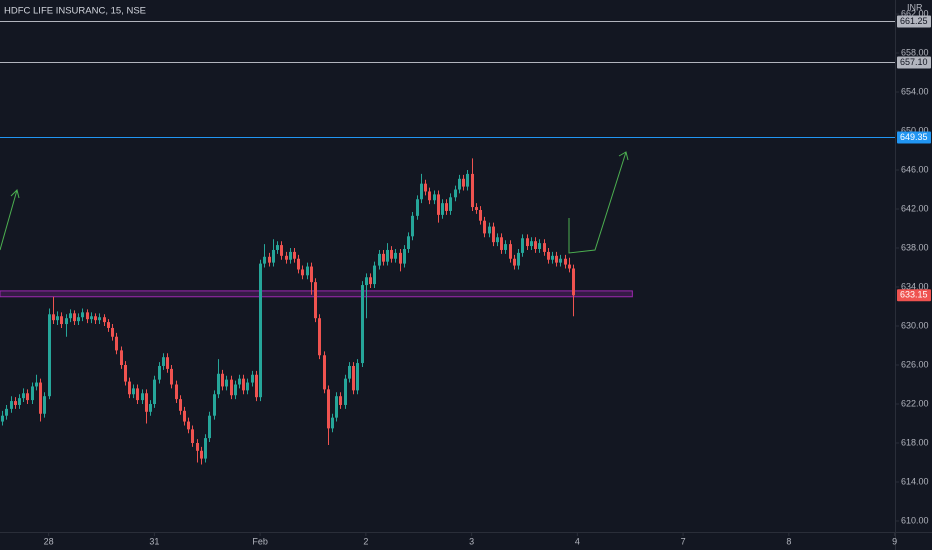 The width and height of the screenshot is (932, 550). Describe the element at coordinates (915, 208) in the screenshot. I see `y-tick-label: 642.00` at that location.